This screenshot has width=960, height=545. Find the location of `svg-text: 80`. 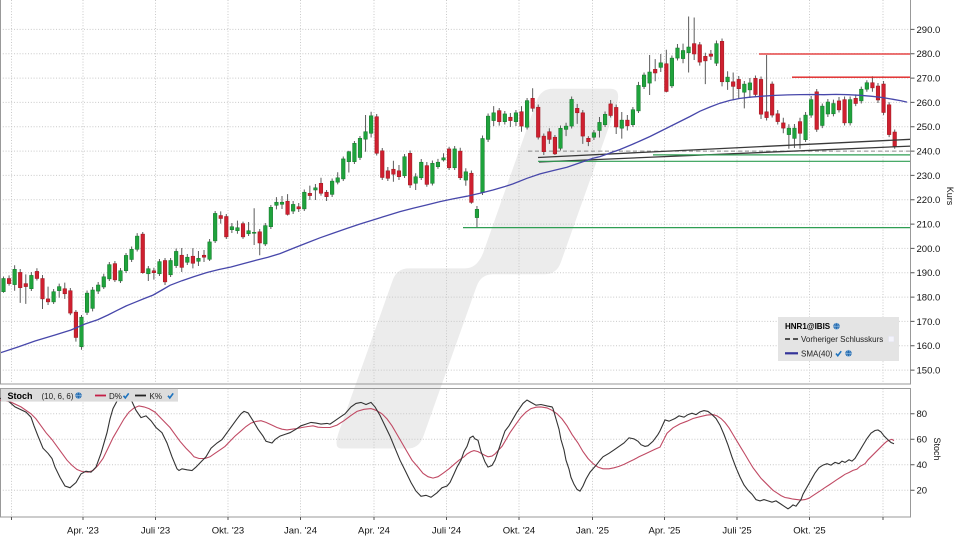

svg-text: 80 is located at coordinates (922, 414).